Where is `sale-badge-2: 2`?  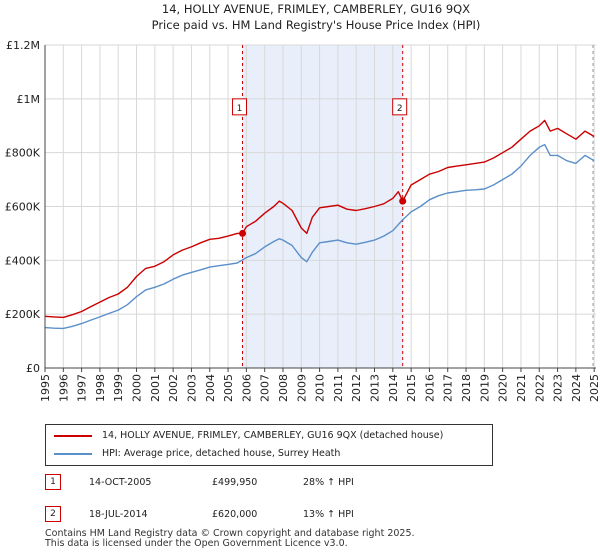
sale-badge-2: 2 is located at coordinates (53, 514).